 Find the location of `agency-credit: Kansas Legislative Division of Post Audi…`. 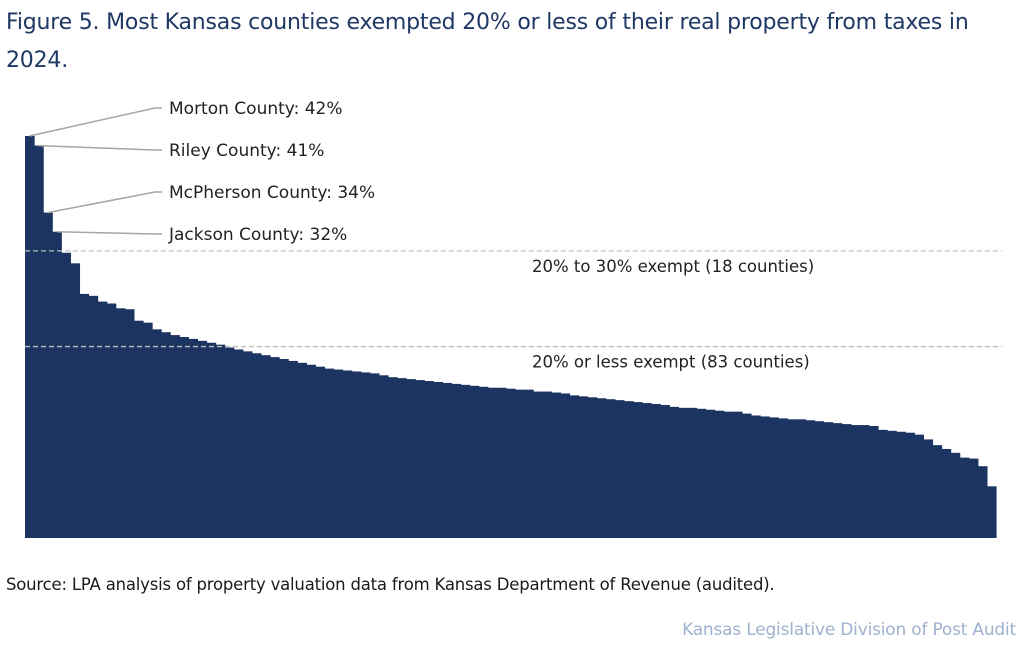

agency-credit: Kansas Legislative Division of Post Audi… is located at coordinates (849, 630).